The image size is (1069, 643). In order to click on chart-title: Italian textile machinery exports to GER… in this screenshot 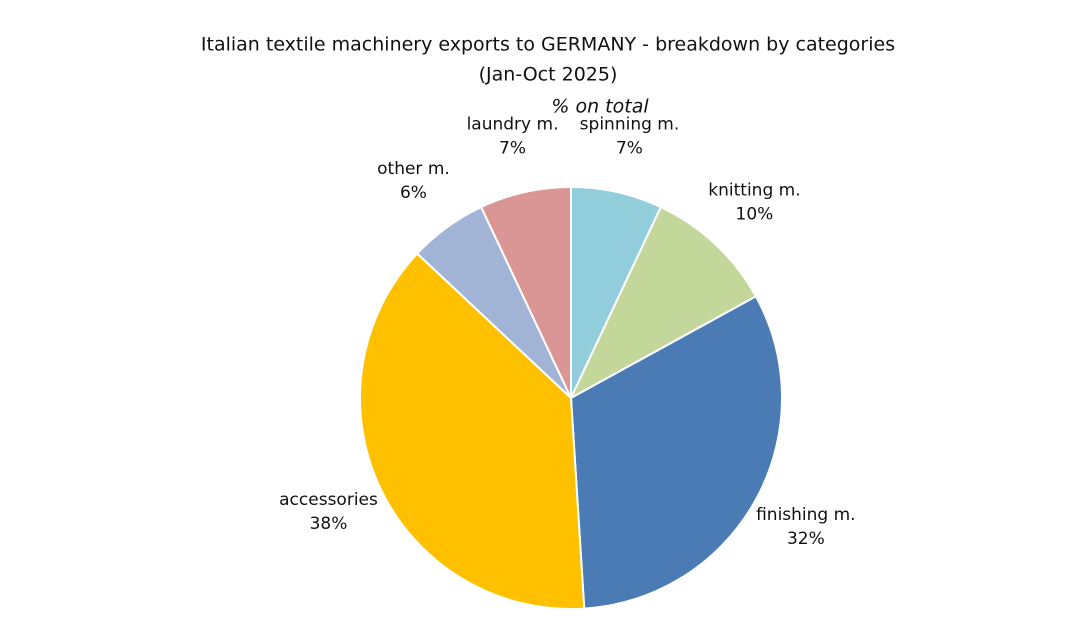, I will do `click(548, 45)`.